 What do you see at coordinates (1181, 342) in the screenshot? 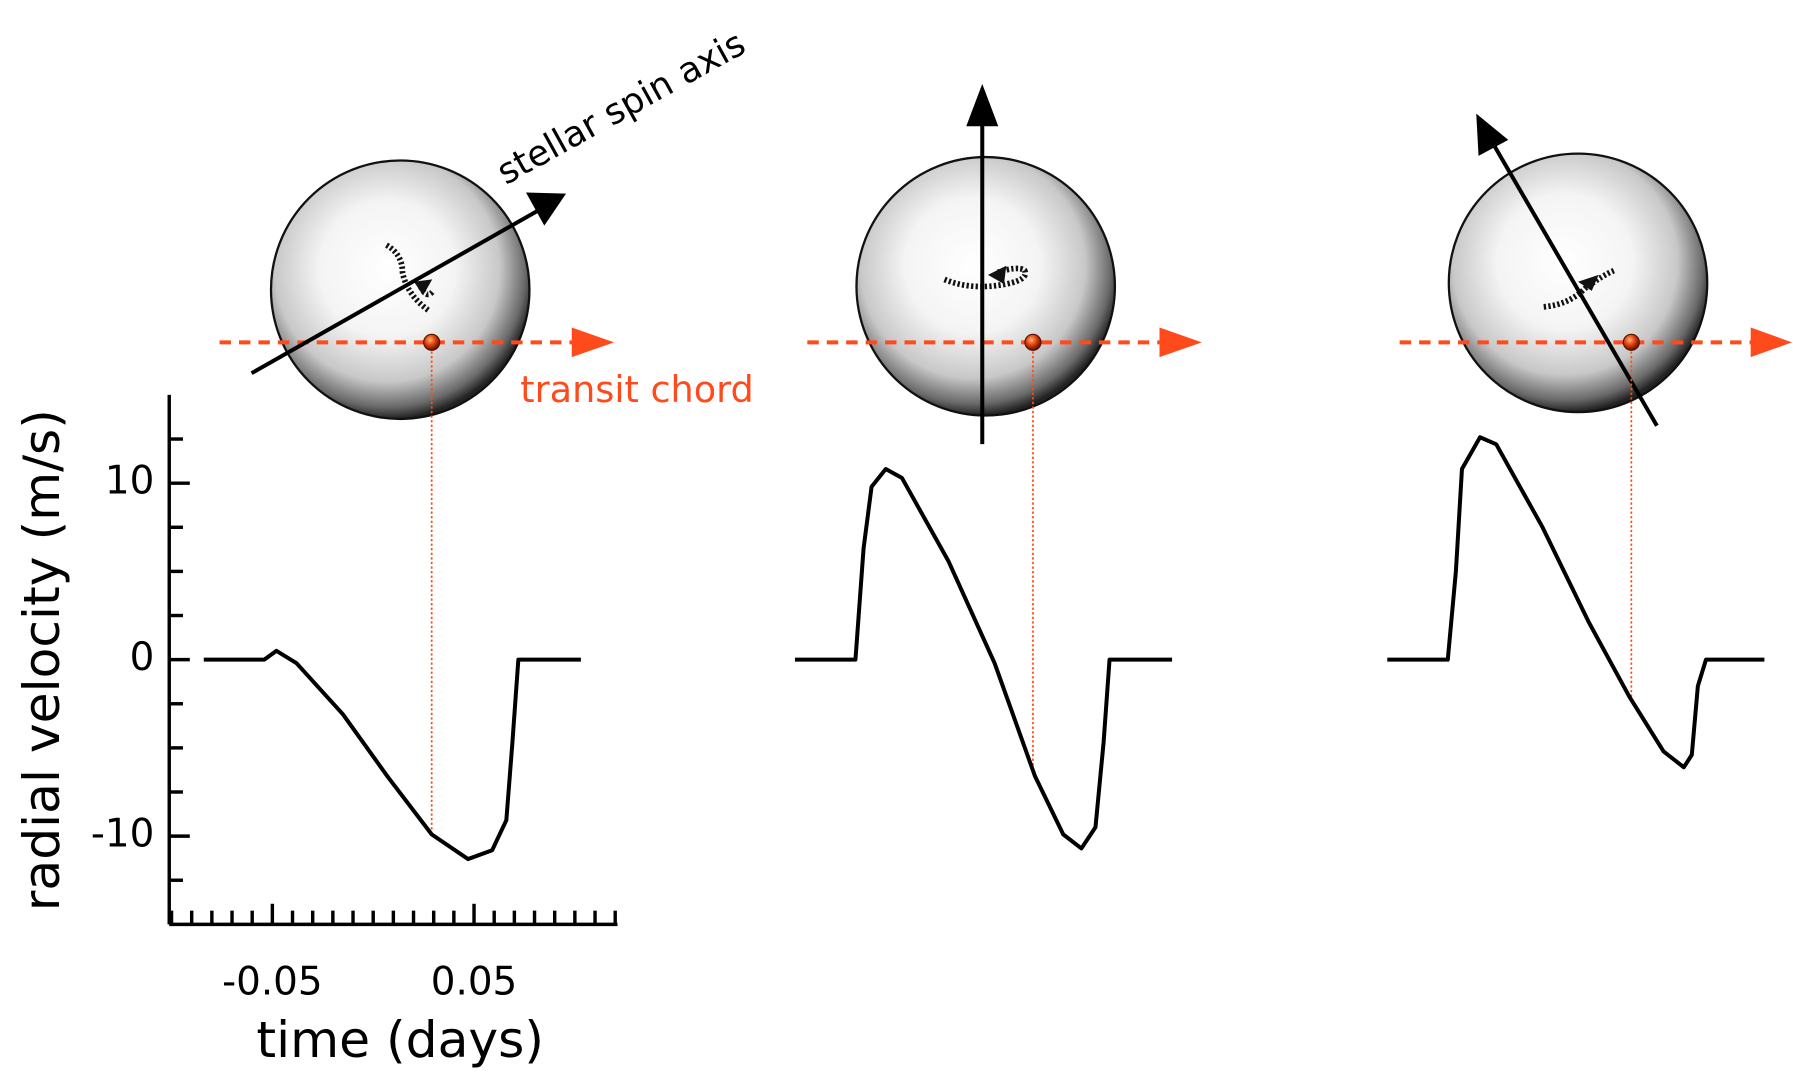
I see `chord-arrowhead` at bounding box center [1181, 342].